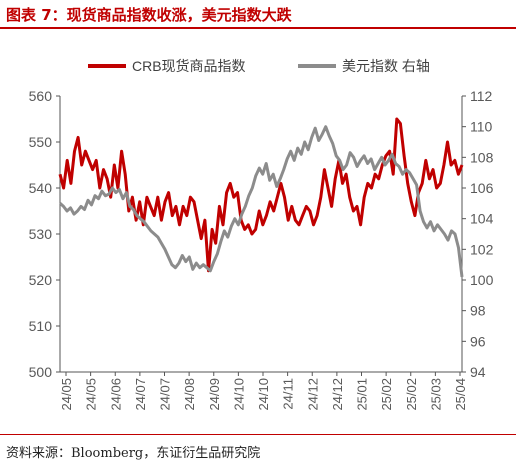 Image resolution: width=516 pixels, height=468 pixels. Describe the element at coordinates (149, 15) in the screenshot. I see `figure-title: 图表 7：现货商品指数收涨，美元指数大跌` at that location.